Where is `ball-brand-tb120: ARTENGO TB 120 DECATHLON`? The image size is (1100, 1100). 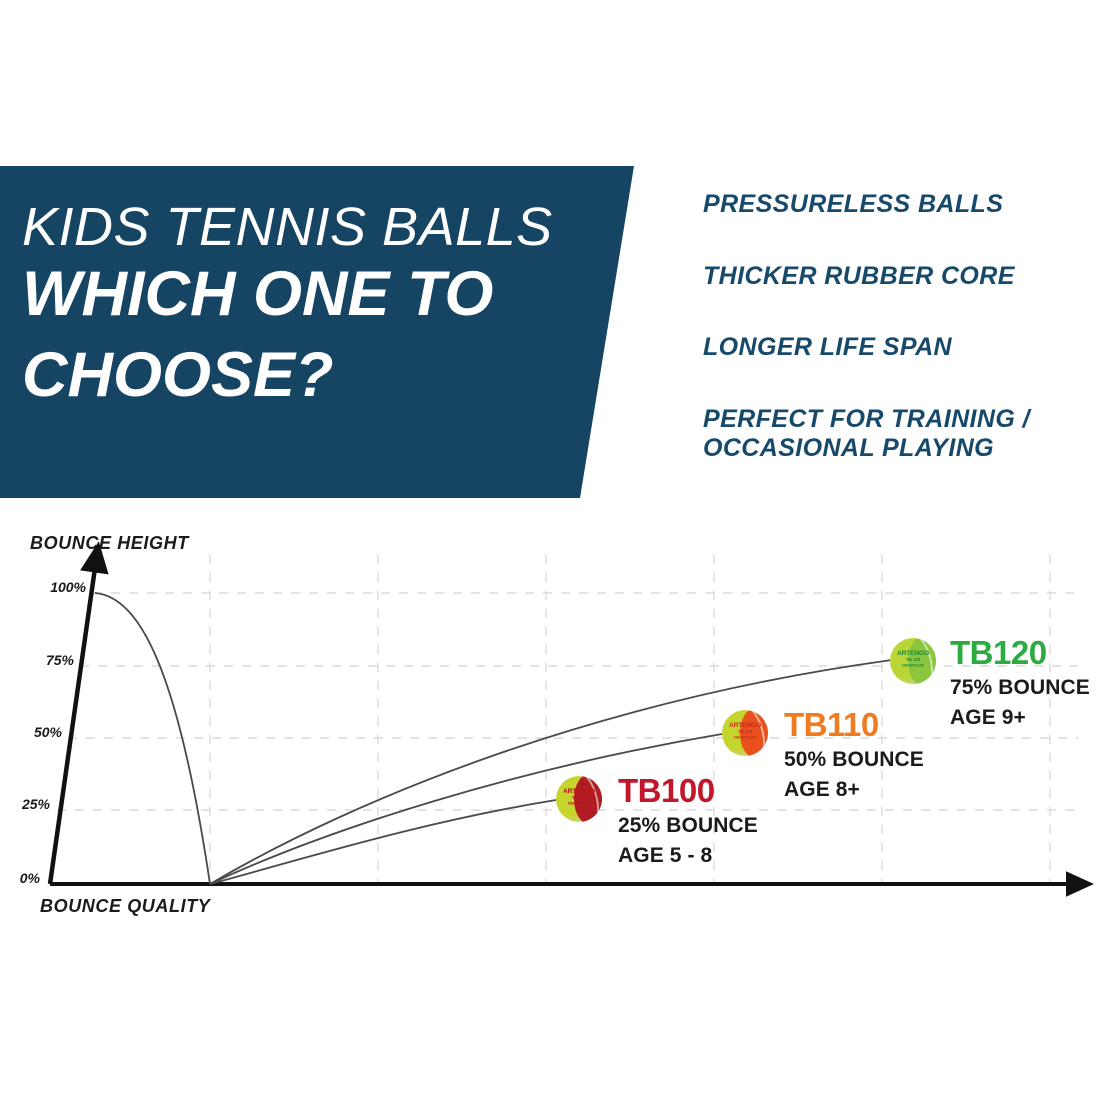
ball-brand-tb120: ARTENGO TB 120 DECATHLON is located at coordinates (913, 658).